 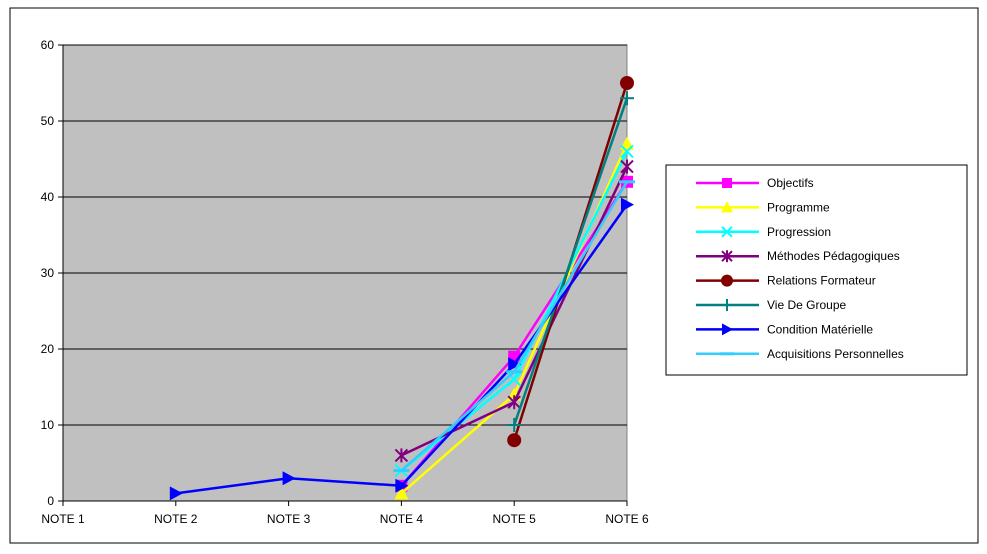 What do you see at coordinates (48, 273) in the screenshot?
I see `y-tick-label: 30` at bounding box center [48, 273].